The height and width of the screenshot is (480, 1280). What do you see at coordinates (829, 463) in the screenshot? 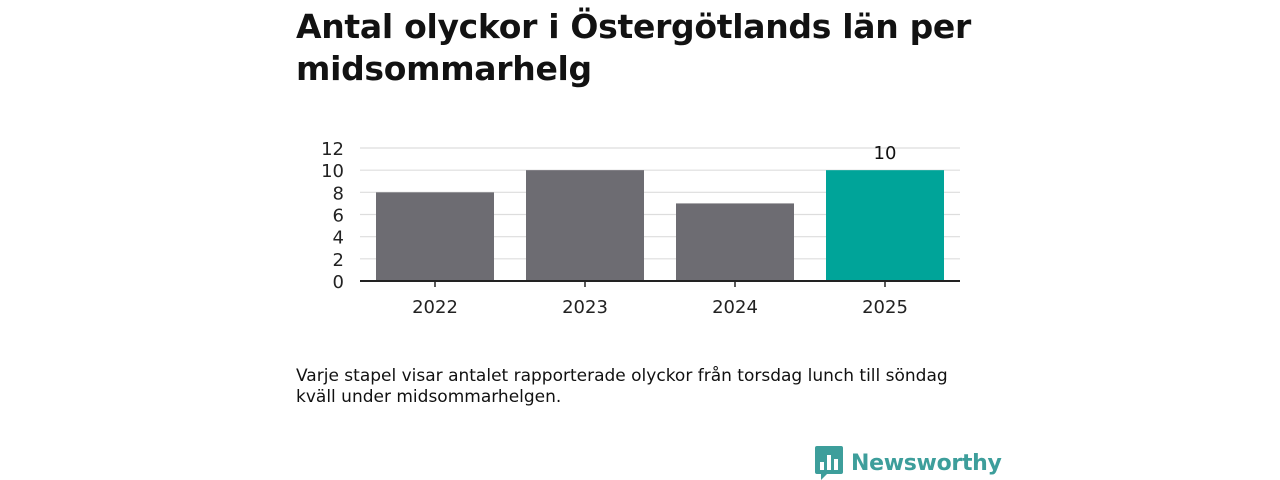
I see `newsworthy-logo-icon` at bounding box center [829, 463].